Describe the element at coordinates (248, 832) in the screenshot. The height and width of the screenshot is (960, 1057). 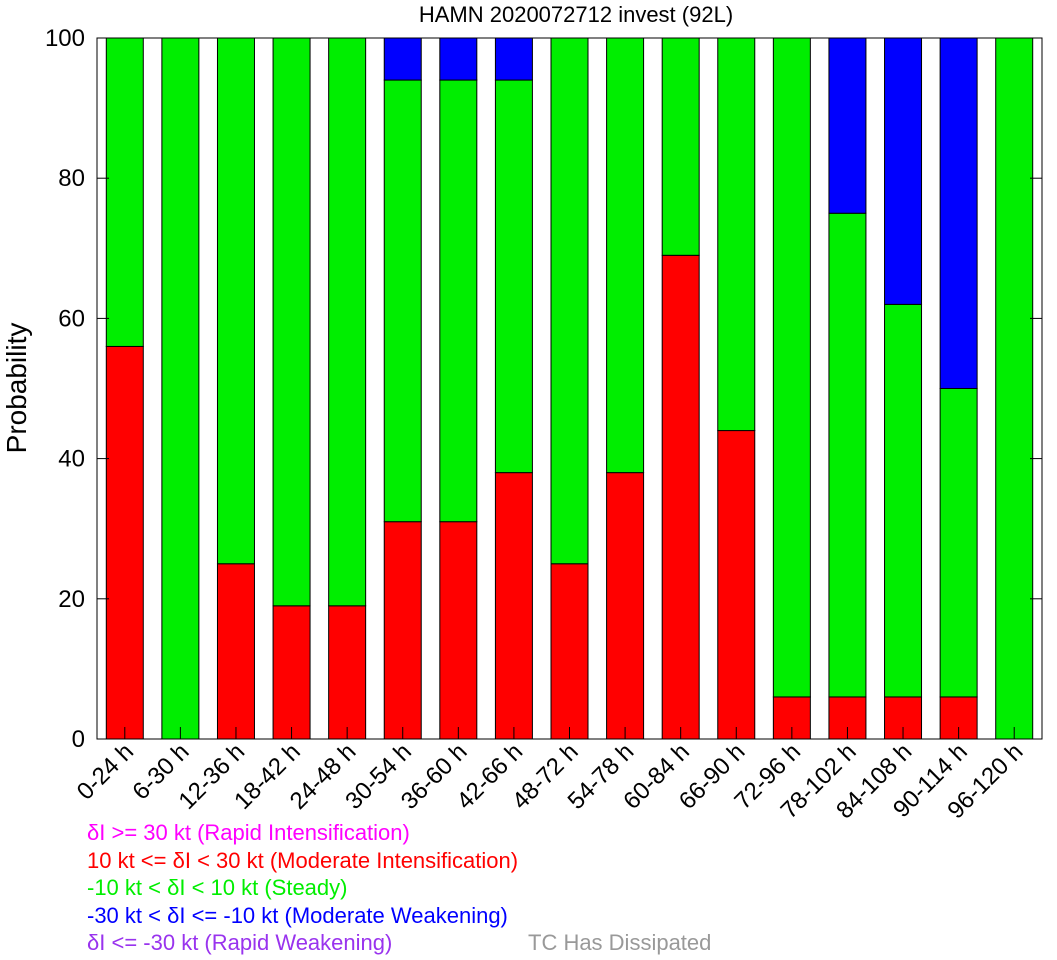
I see `legend-rapid-intensification: δI >= 30 kt (Rapid Intensification)` at that location.